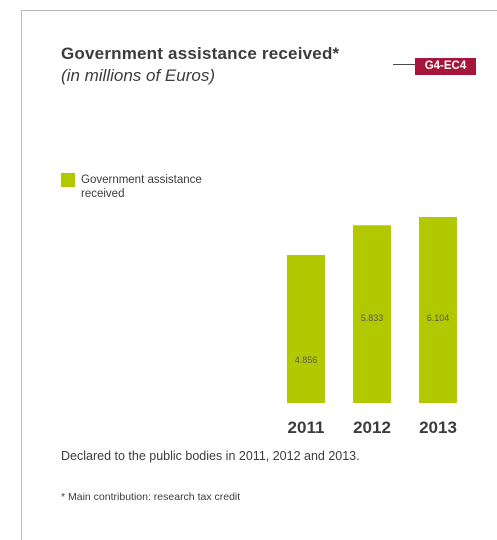 Image resolution: width=497 pixels, height=540 pixels. I want to click on frame-top-border, so click(259, 10).